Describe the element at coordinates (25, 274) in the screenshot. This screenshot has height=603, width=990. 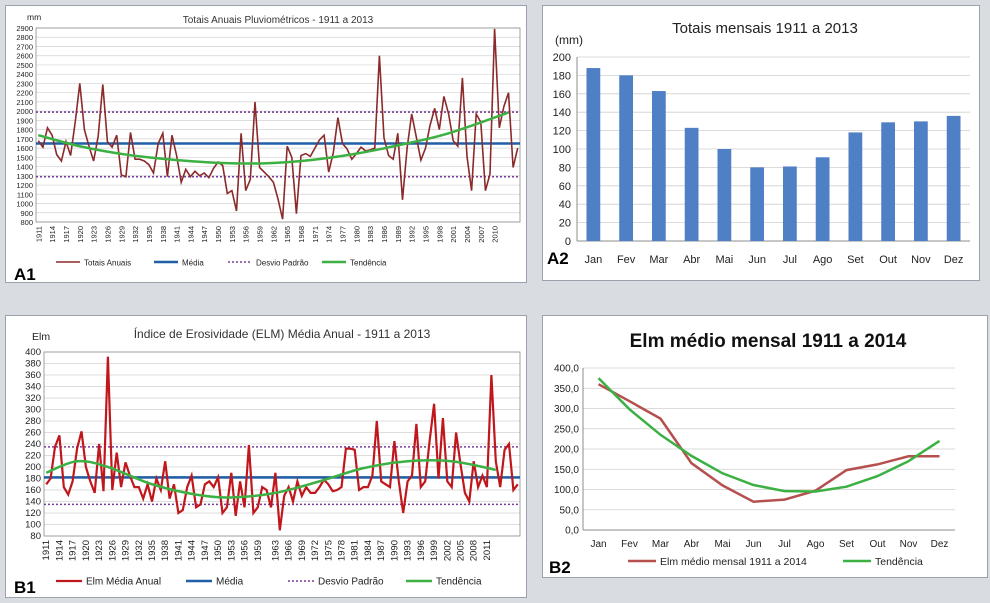
I see `panel-label-a1: A1` at that location.